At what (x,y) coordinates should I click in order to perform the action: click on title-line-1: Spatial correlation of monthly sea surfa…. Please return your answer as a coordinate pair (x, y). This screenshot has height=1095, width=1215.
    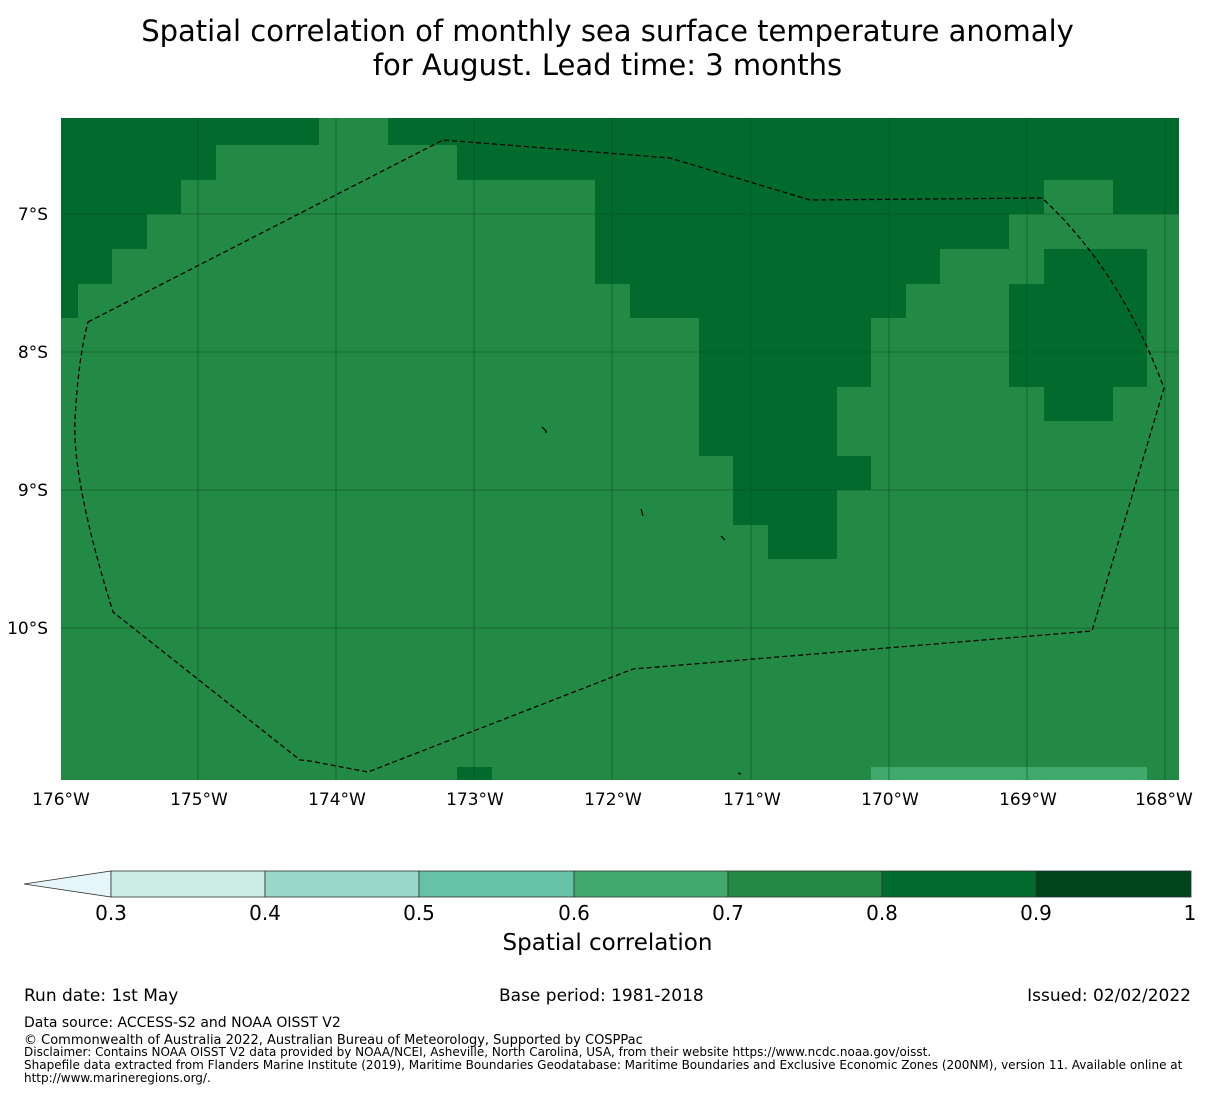
    Looking at the image, I should click on (607, 31).